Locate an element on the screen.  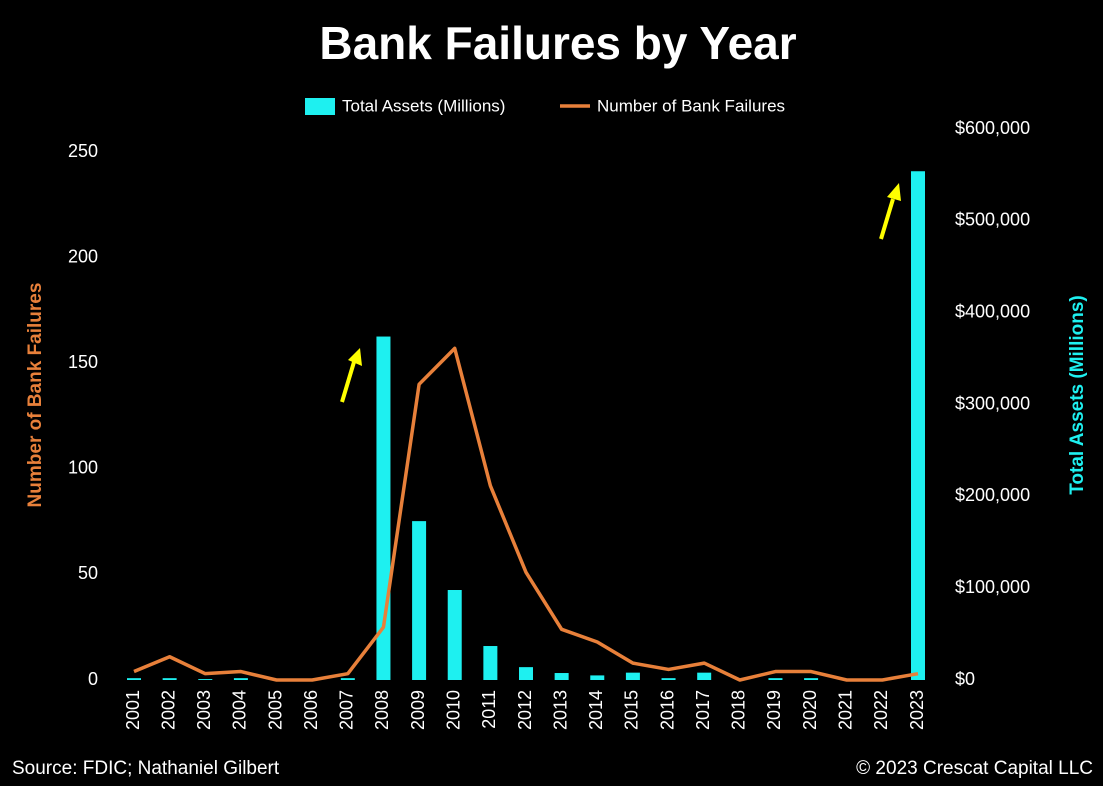
x-tick-label: 2007 is located at coordinates (347, 710).